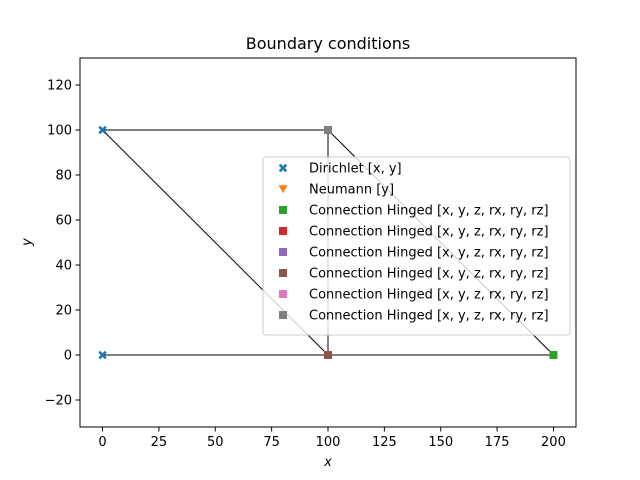  What do you see at coordinates (102, 442) in the screenshot?
I see `x-tick-label: 0` at bounding box center [102, 442].